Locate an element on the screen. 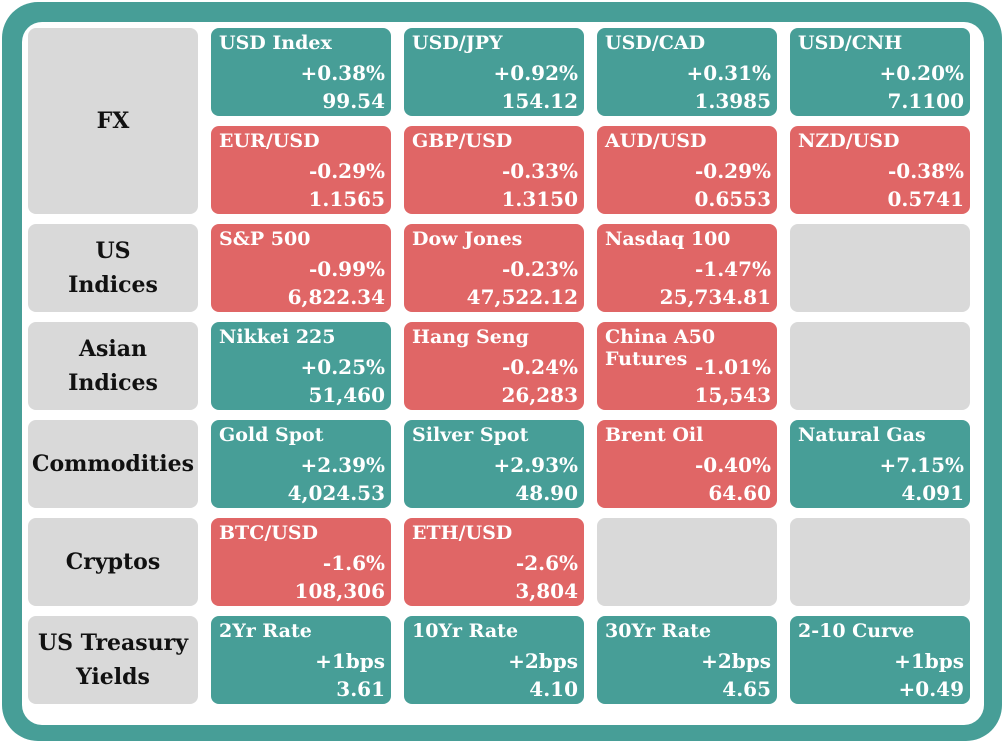 The height and width of the screenshot is (743, 1004). tile-value: 154.12 is located at coordinates (539, 101).